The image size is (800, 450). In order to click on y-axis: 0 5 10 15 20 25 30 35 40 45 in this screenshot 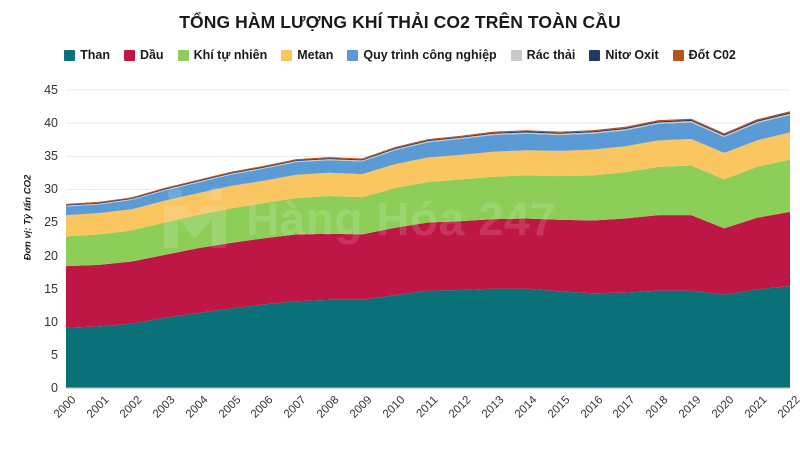, I will do `click(29, 225)`.